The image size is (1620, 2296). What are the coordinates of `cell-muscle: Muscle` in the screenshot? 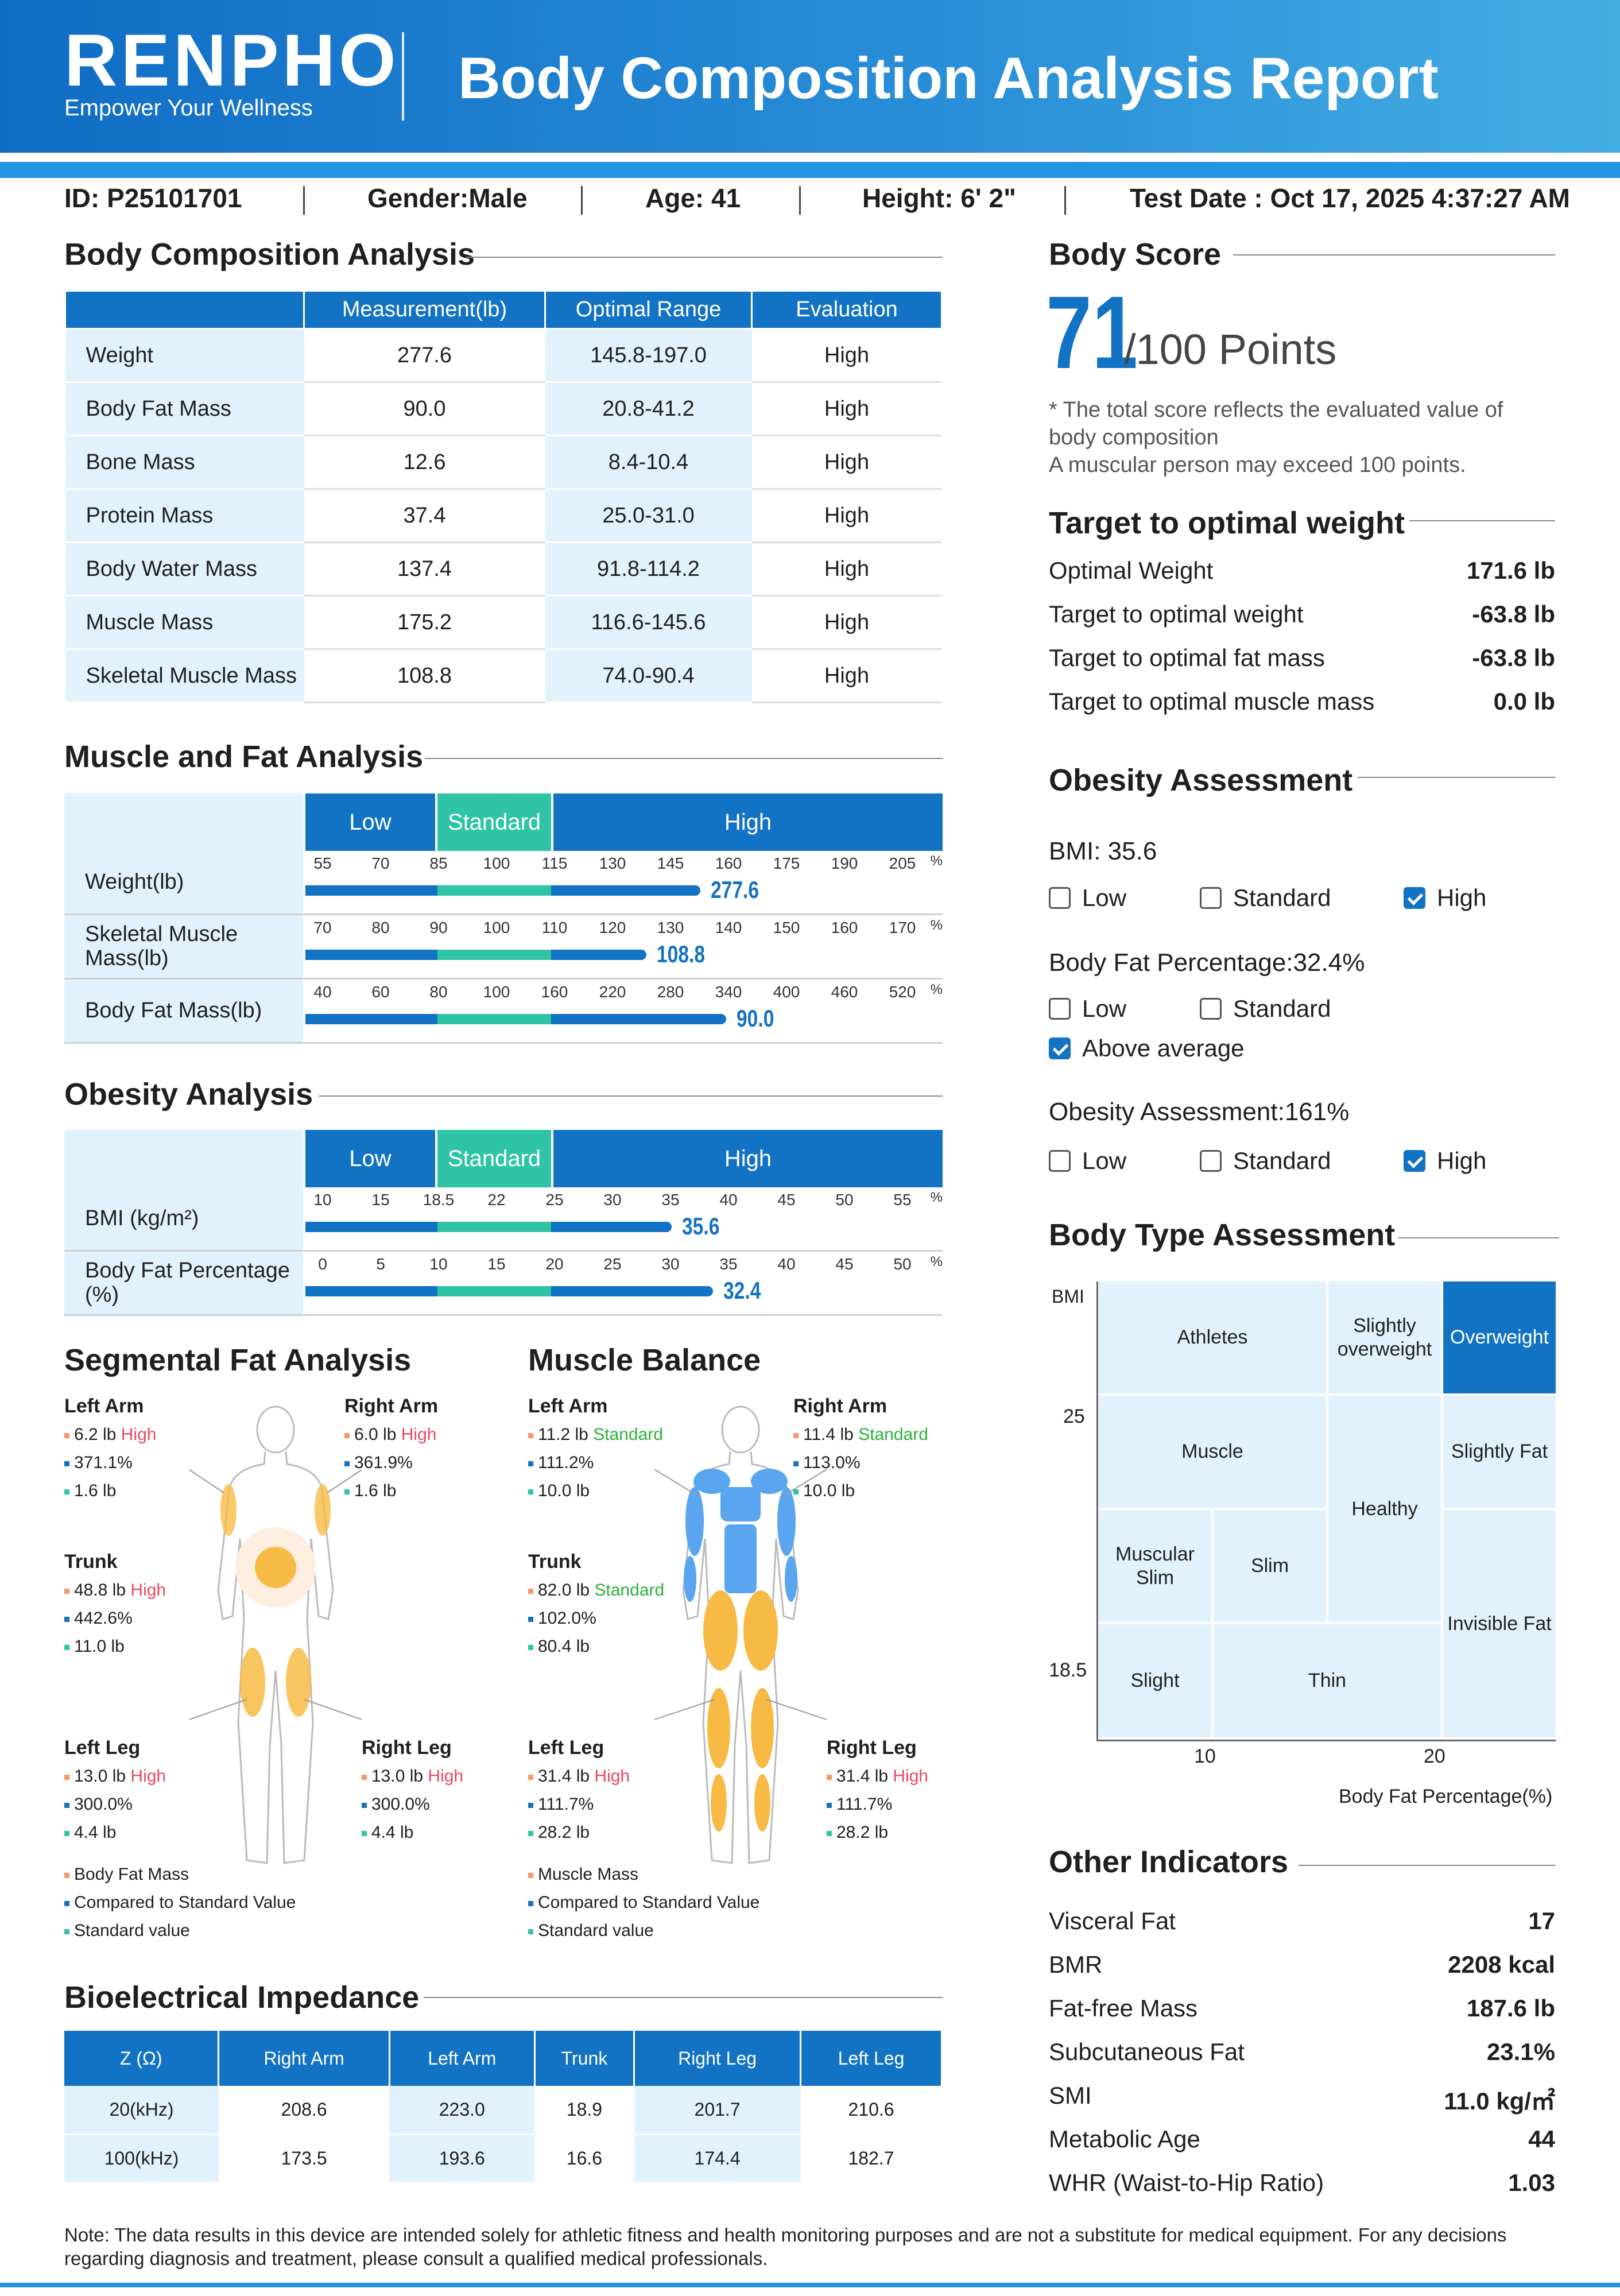 It's located at (1212, 1452).